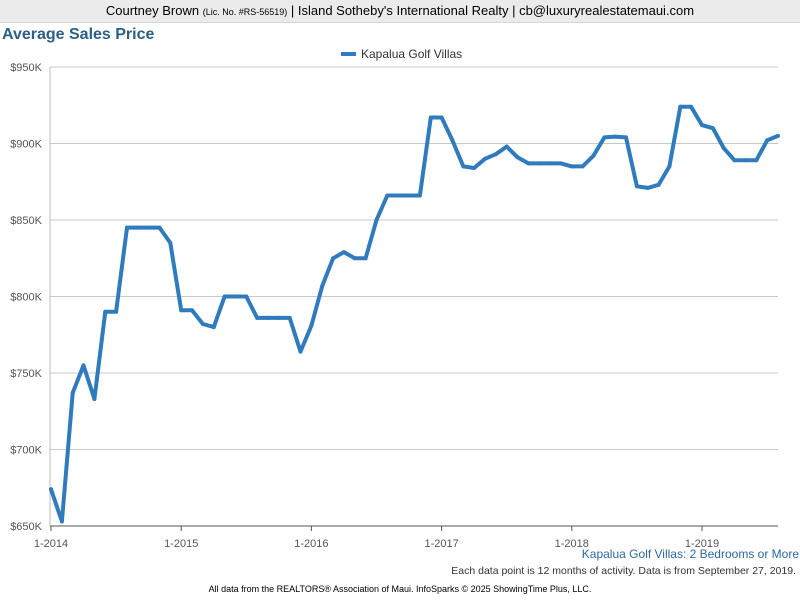 This screenshot has width=800, height=600. What do you see at coordinates (441, 544) in the screenshot?
I see `x-tick-label: 1-2017` at bounding box center [441, 544].